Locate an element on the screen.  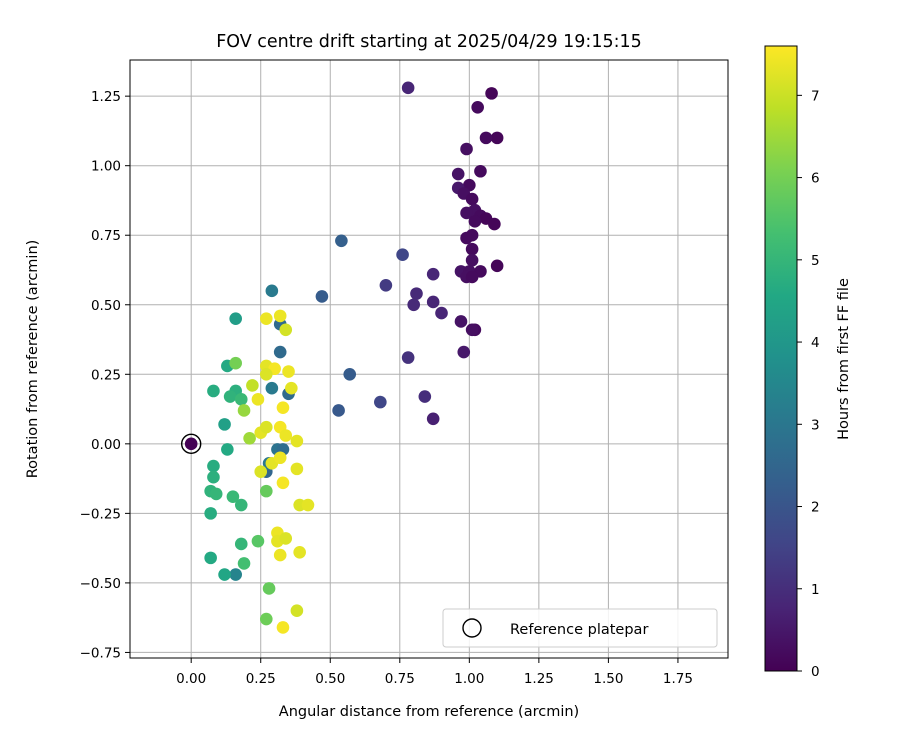
y-tick-label: 1.25 is located at coordinates (106, 97).